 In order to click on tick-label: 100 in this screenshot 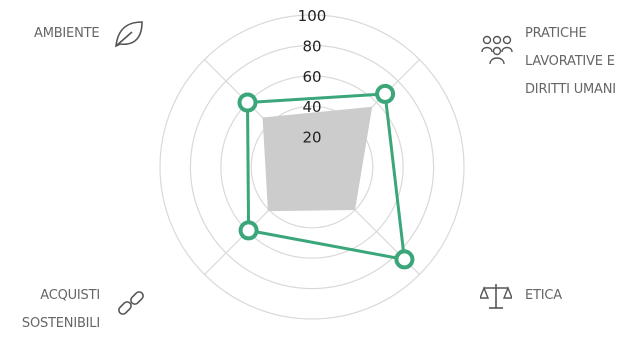, I will do `click(312, 16)`.